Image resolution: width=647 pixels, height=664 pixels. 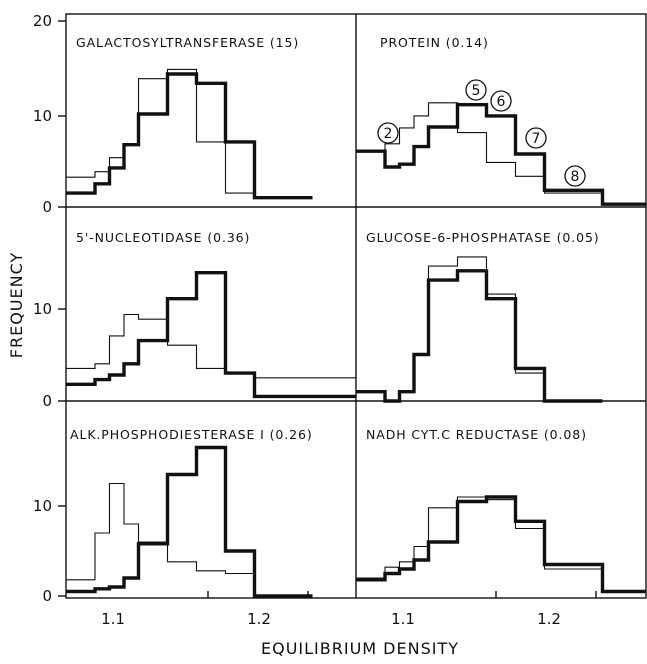 What do you see at coordinates (42, 21) in the screenshot?
I see `y-tick-label: 20` at bounding box center [42, 21].